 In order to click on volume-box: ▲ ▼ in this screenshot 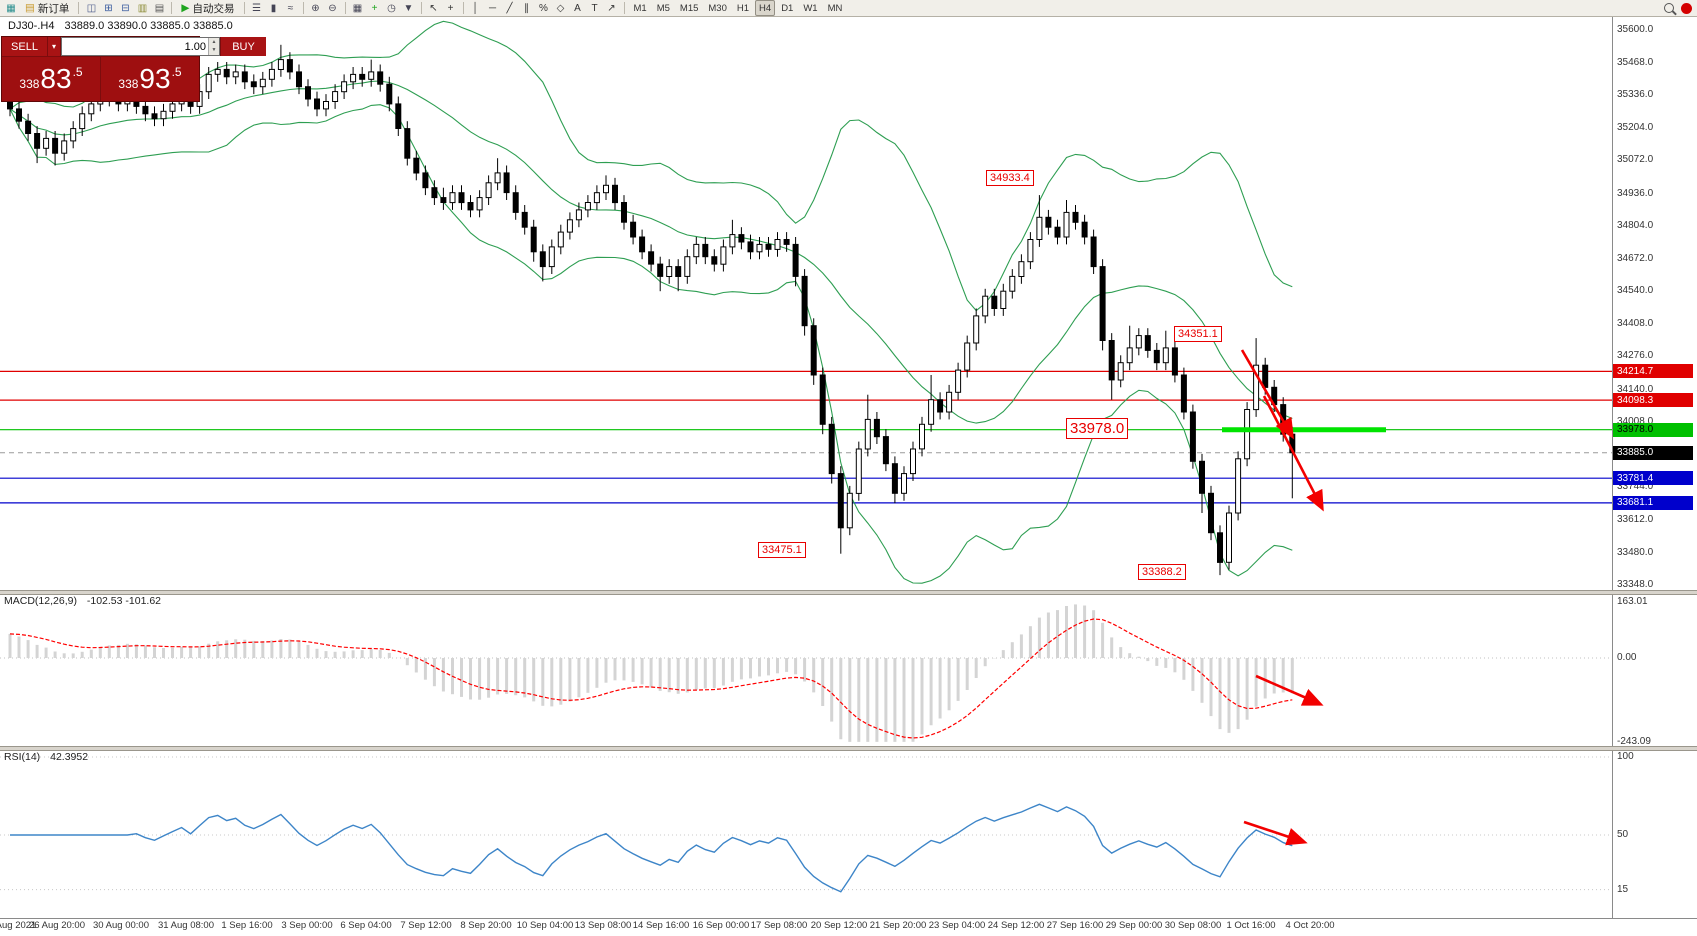, I will do `click(140, 46)`.